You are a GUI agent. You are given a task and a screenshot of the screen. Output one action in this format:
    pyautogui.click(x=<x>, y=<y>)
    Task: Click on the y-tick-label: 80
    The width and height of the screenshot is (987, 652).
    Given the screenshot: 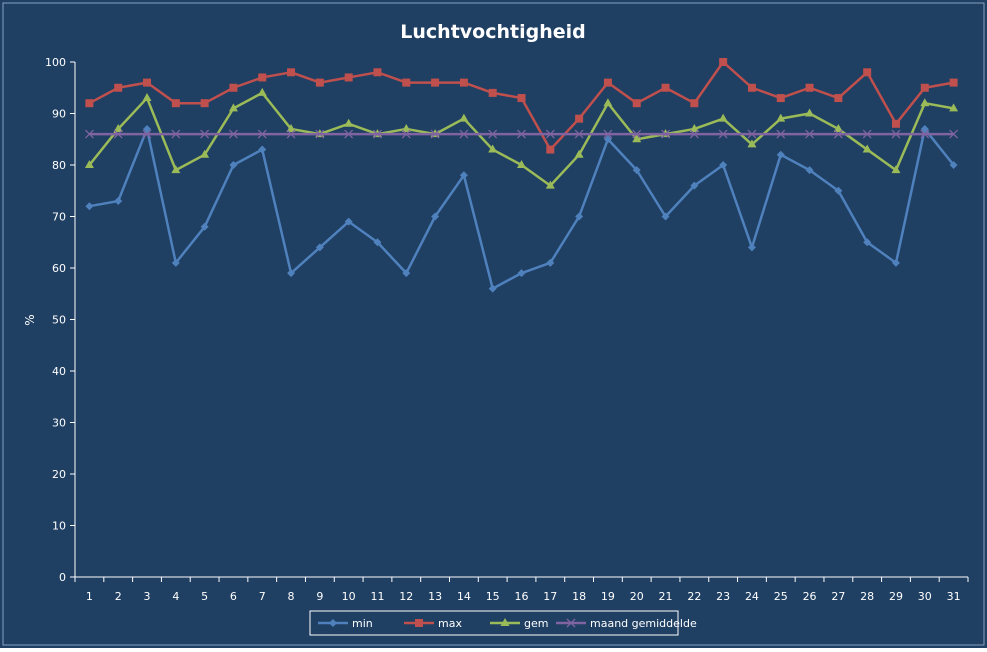 What is the action you would take?
    pyautogui.click(x=59, y=165)
    